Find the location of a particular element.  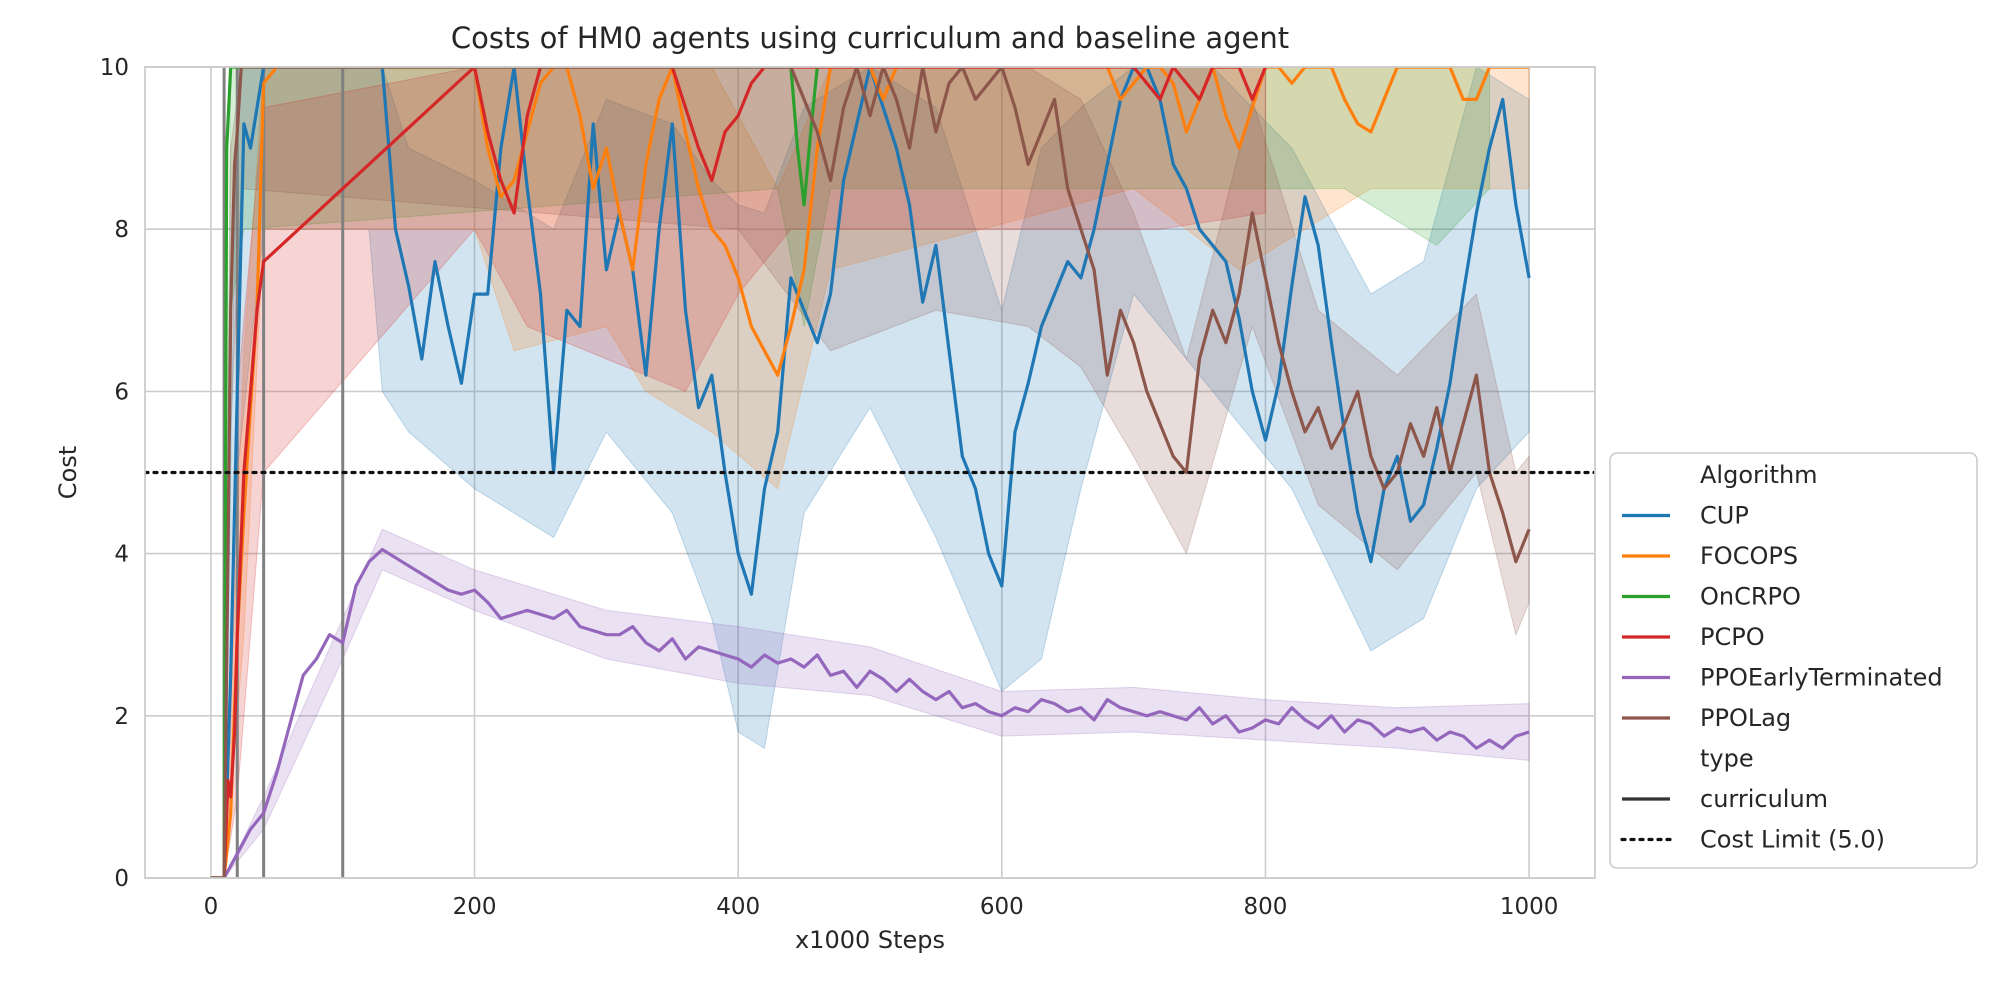

legend-box is located at coordinates (1793, 660).